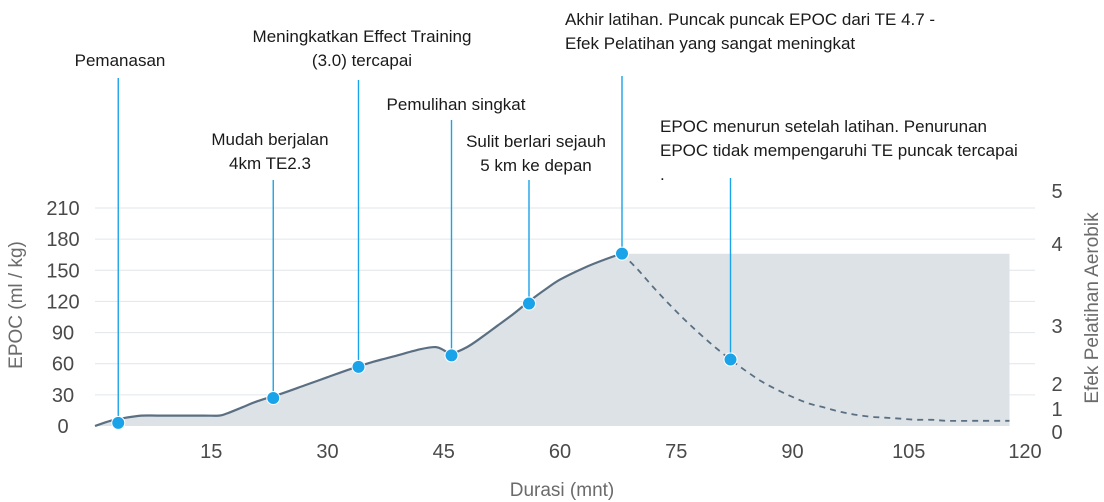 This screenshot has height=502, width=1104. I want to click on y-tick-6: 180, so click(62, 240).